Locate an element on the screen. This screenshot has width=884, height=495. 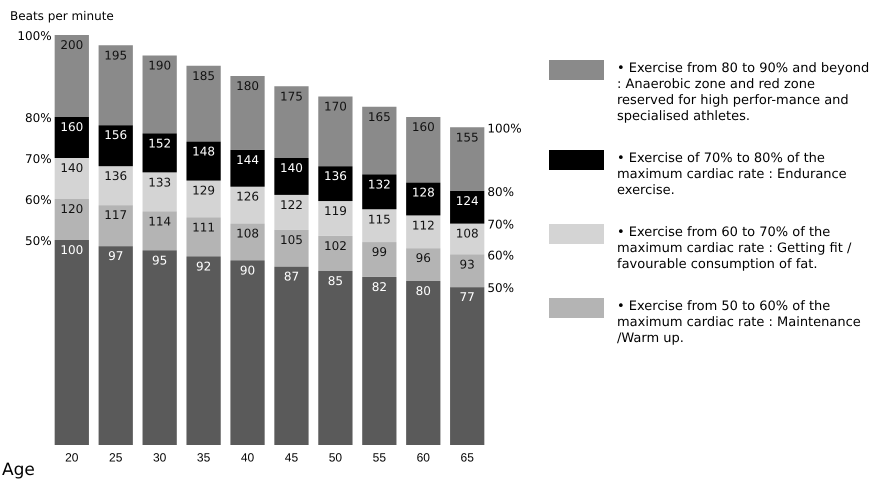
x-tick-label: 25 is located at coordinates (116, 457).